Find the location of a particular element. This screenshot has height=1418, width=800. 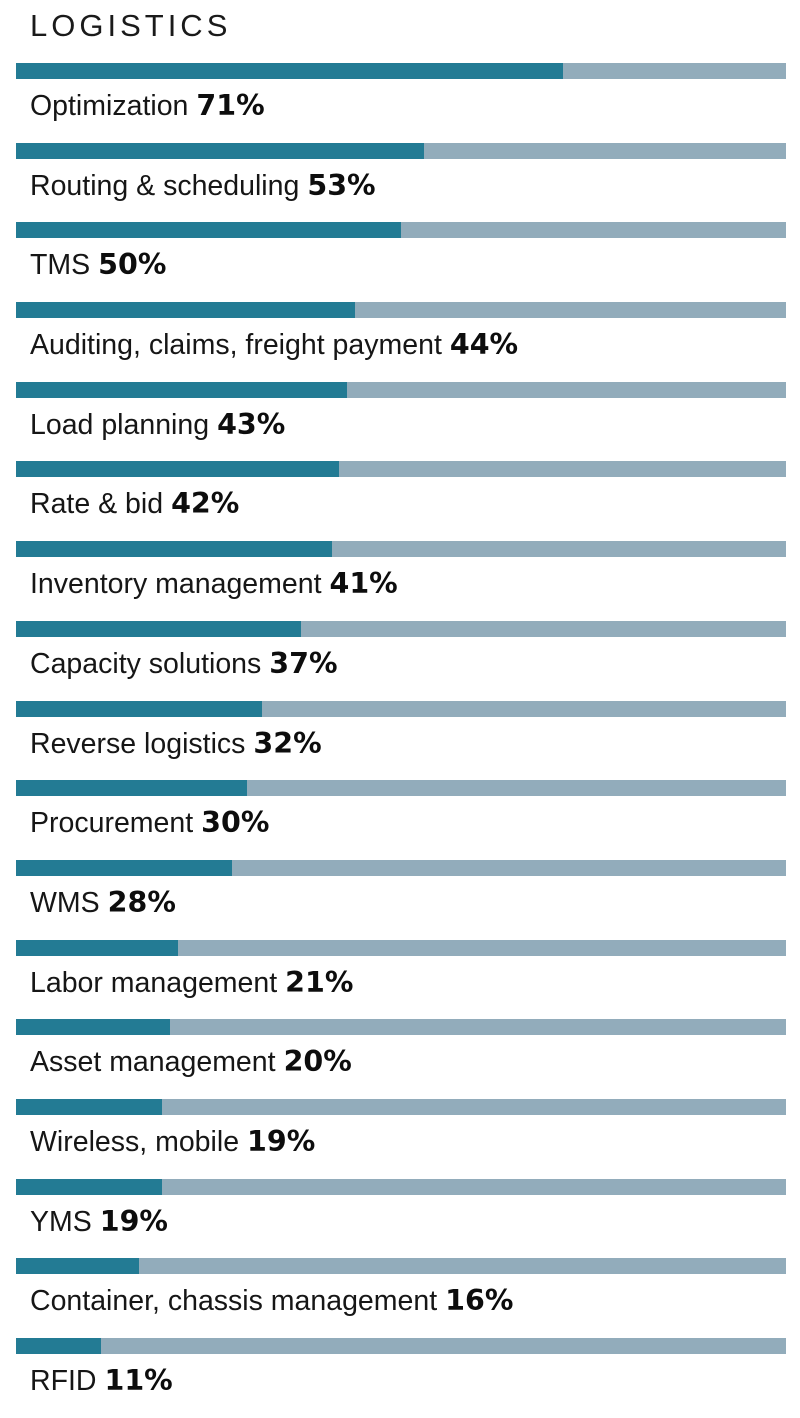

bar-row: Labor management 21% is located at coordinates (401, 979).